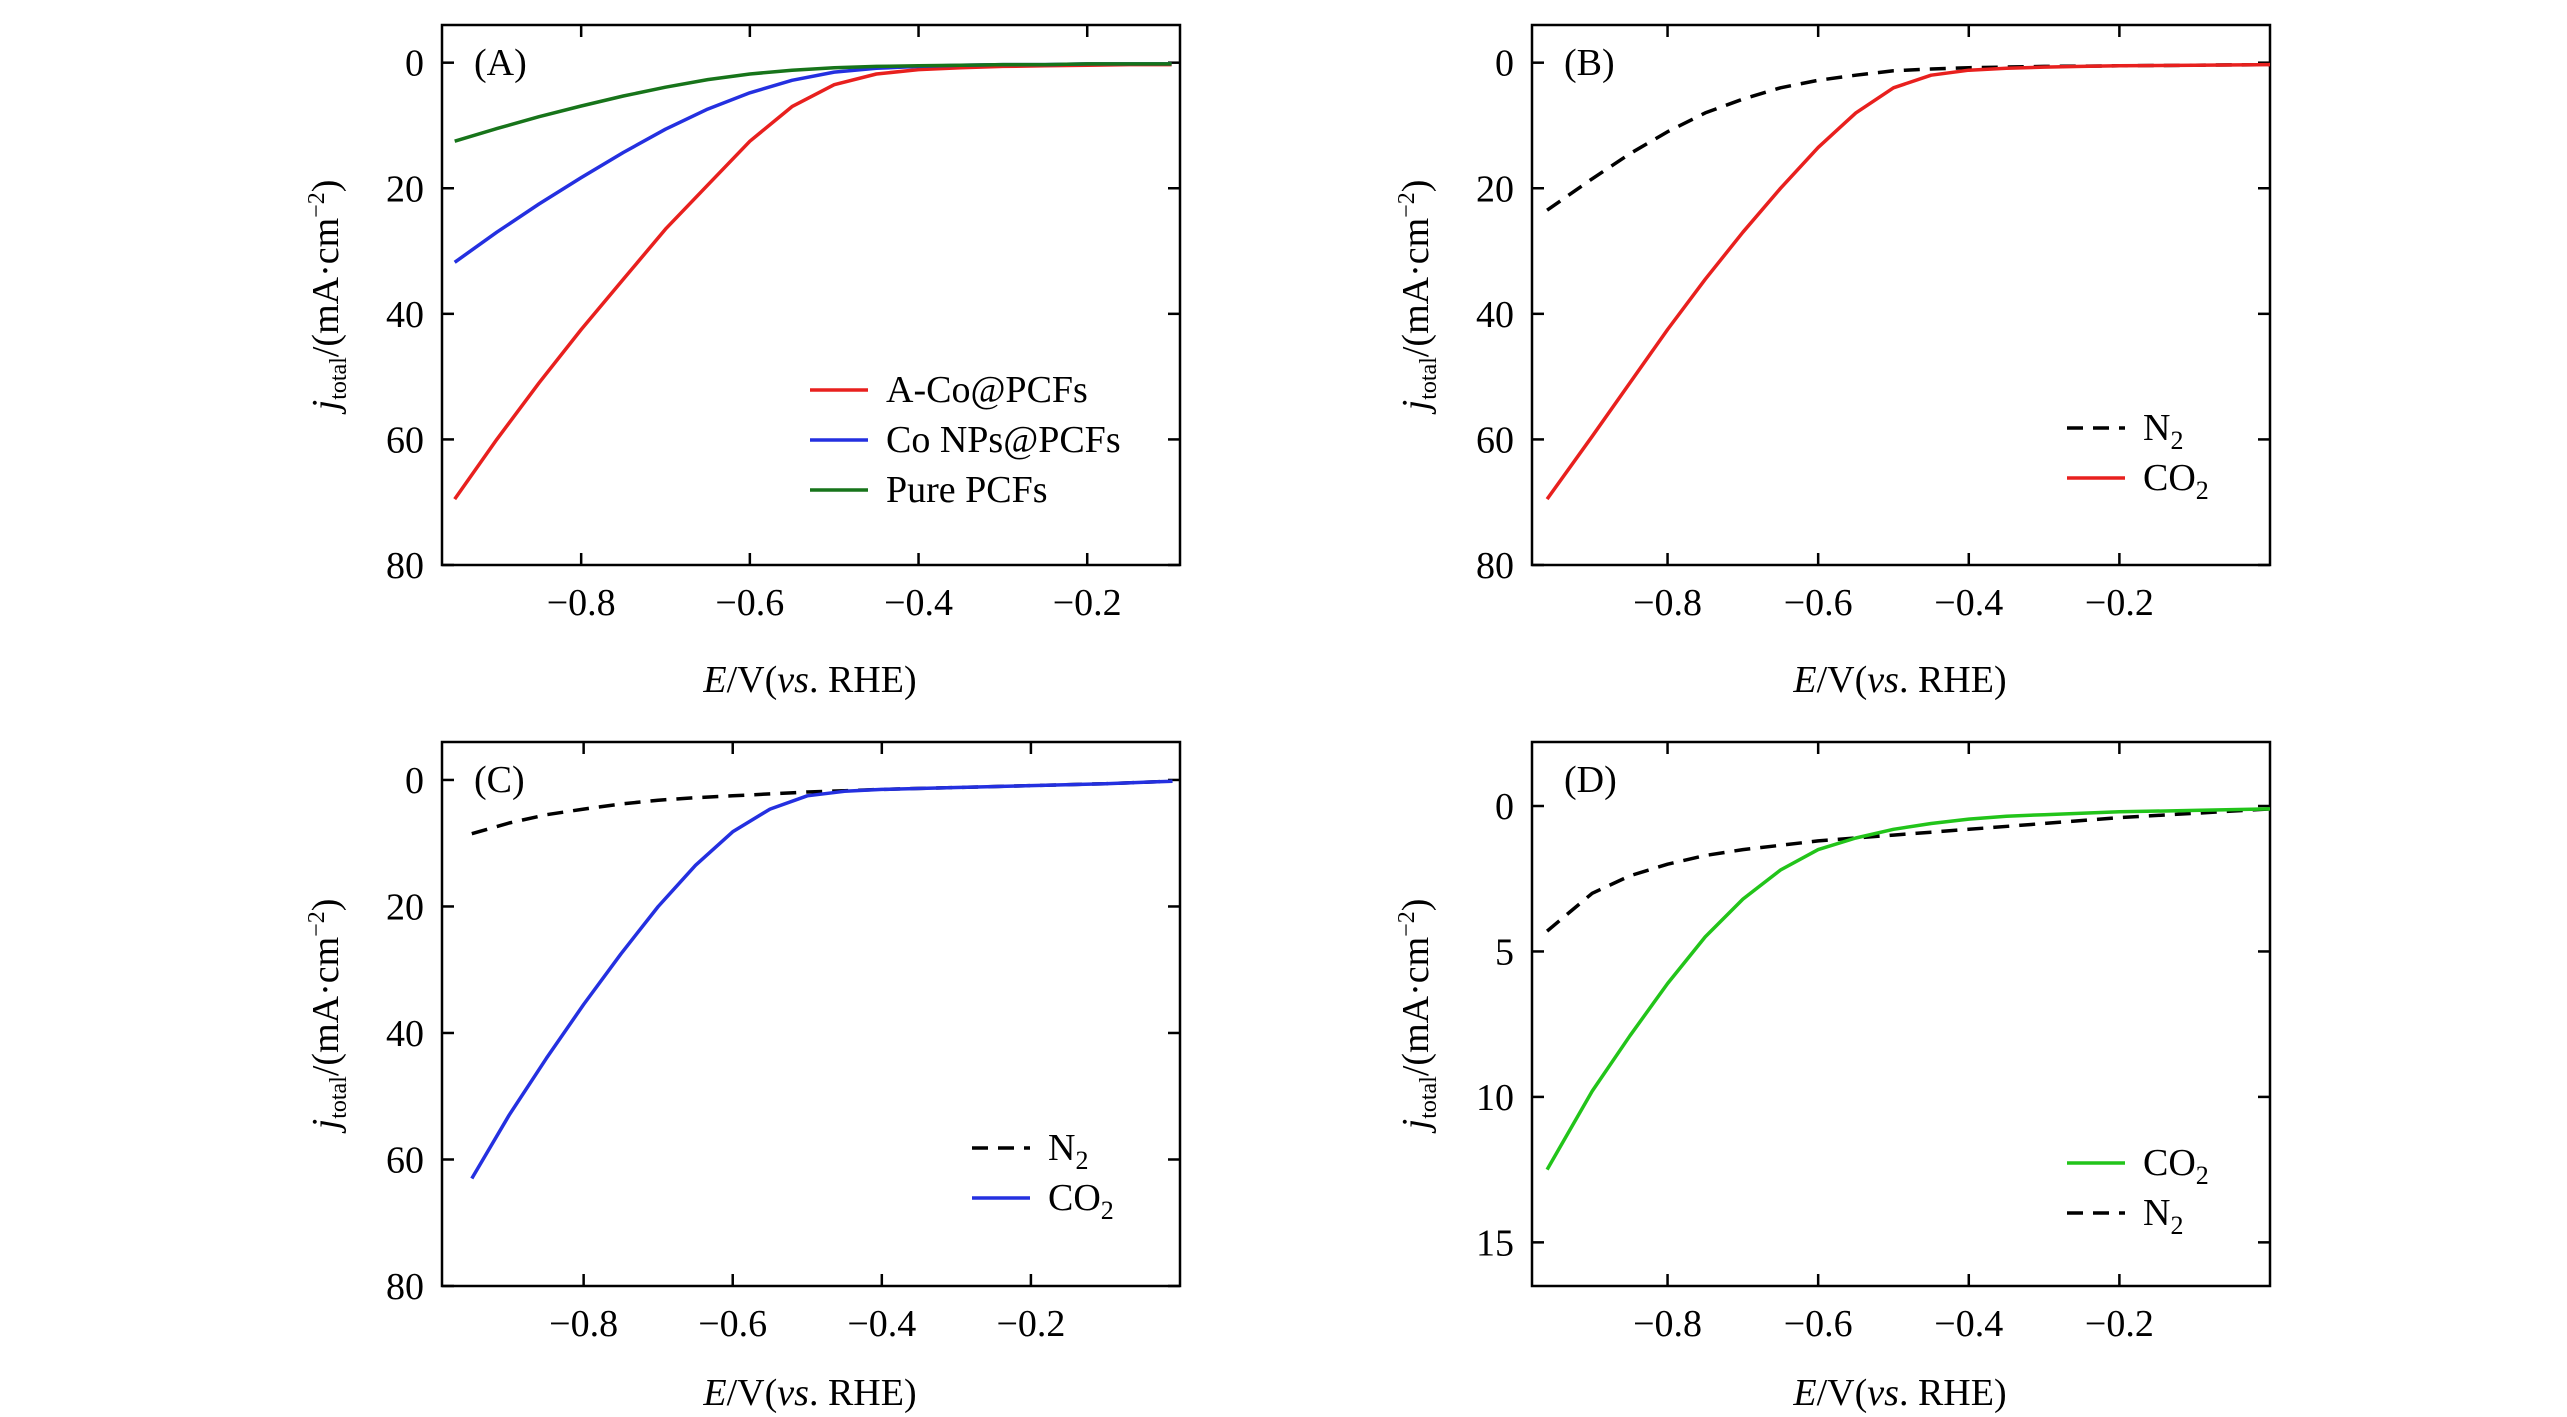 The width and height of the screenshot is (2567, 1417). I want to click on legend: A-Co@PCFs Co NPs@PCFs Pure PCFs, so click(965, 440).